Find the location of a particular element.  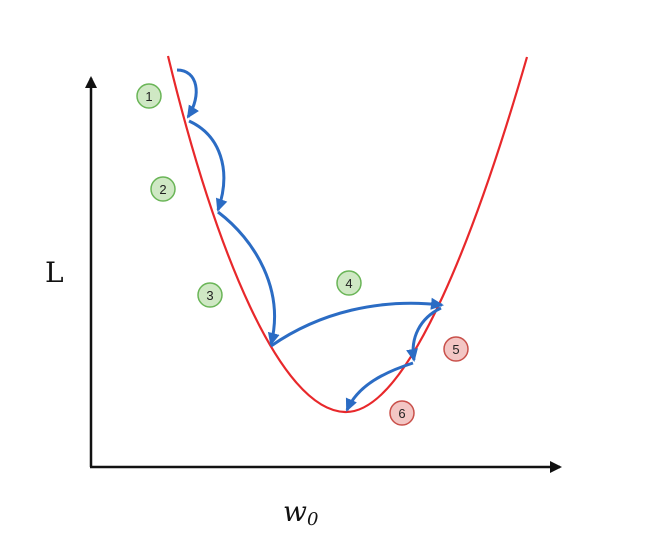

step-badge-5-label: 5 is located at coordinates (455, 349).